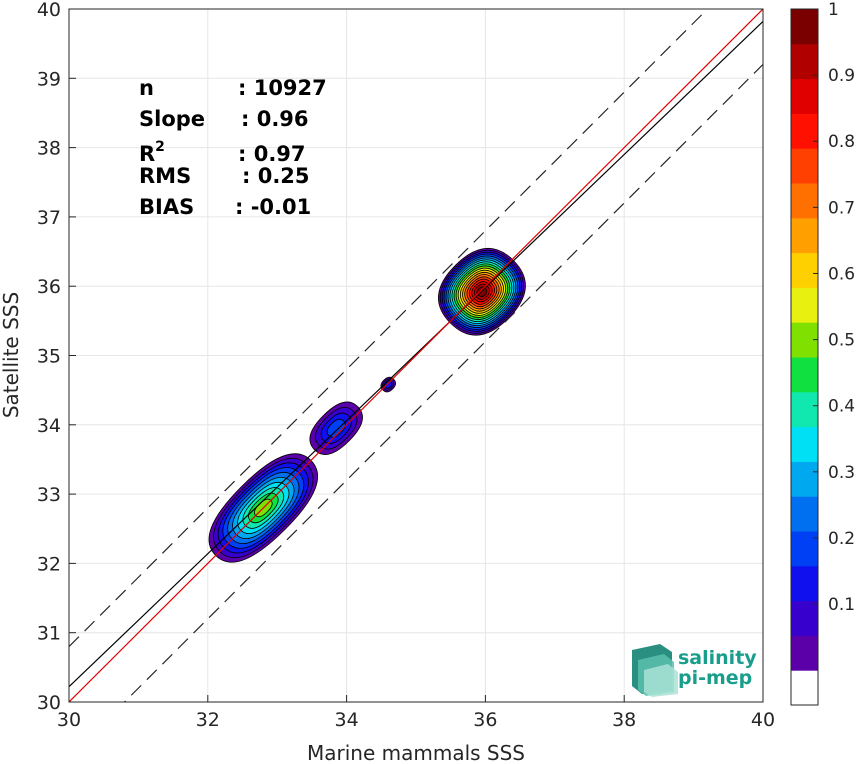  What do you see at coordinates (146, 88) in the screenshot?
I see `stat-label: n` at bounding box center [146, 88].